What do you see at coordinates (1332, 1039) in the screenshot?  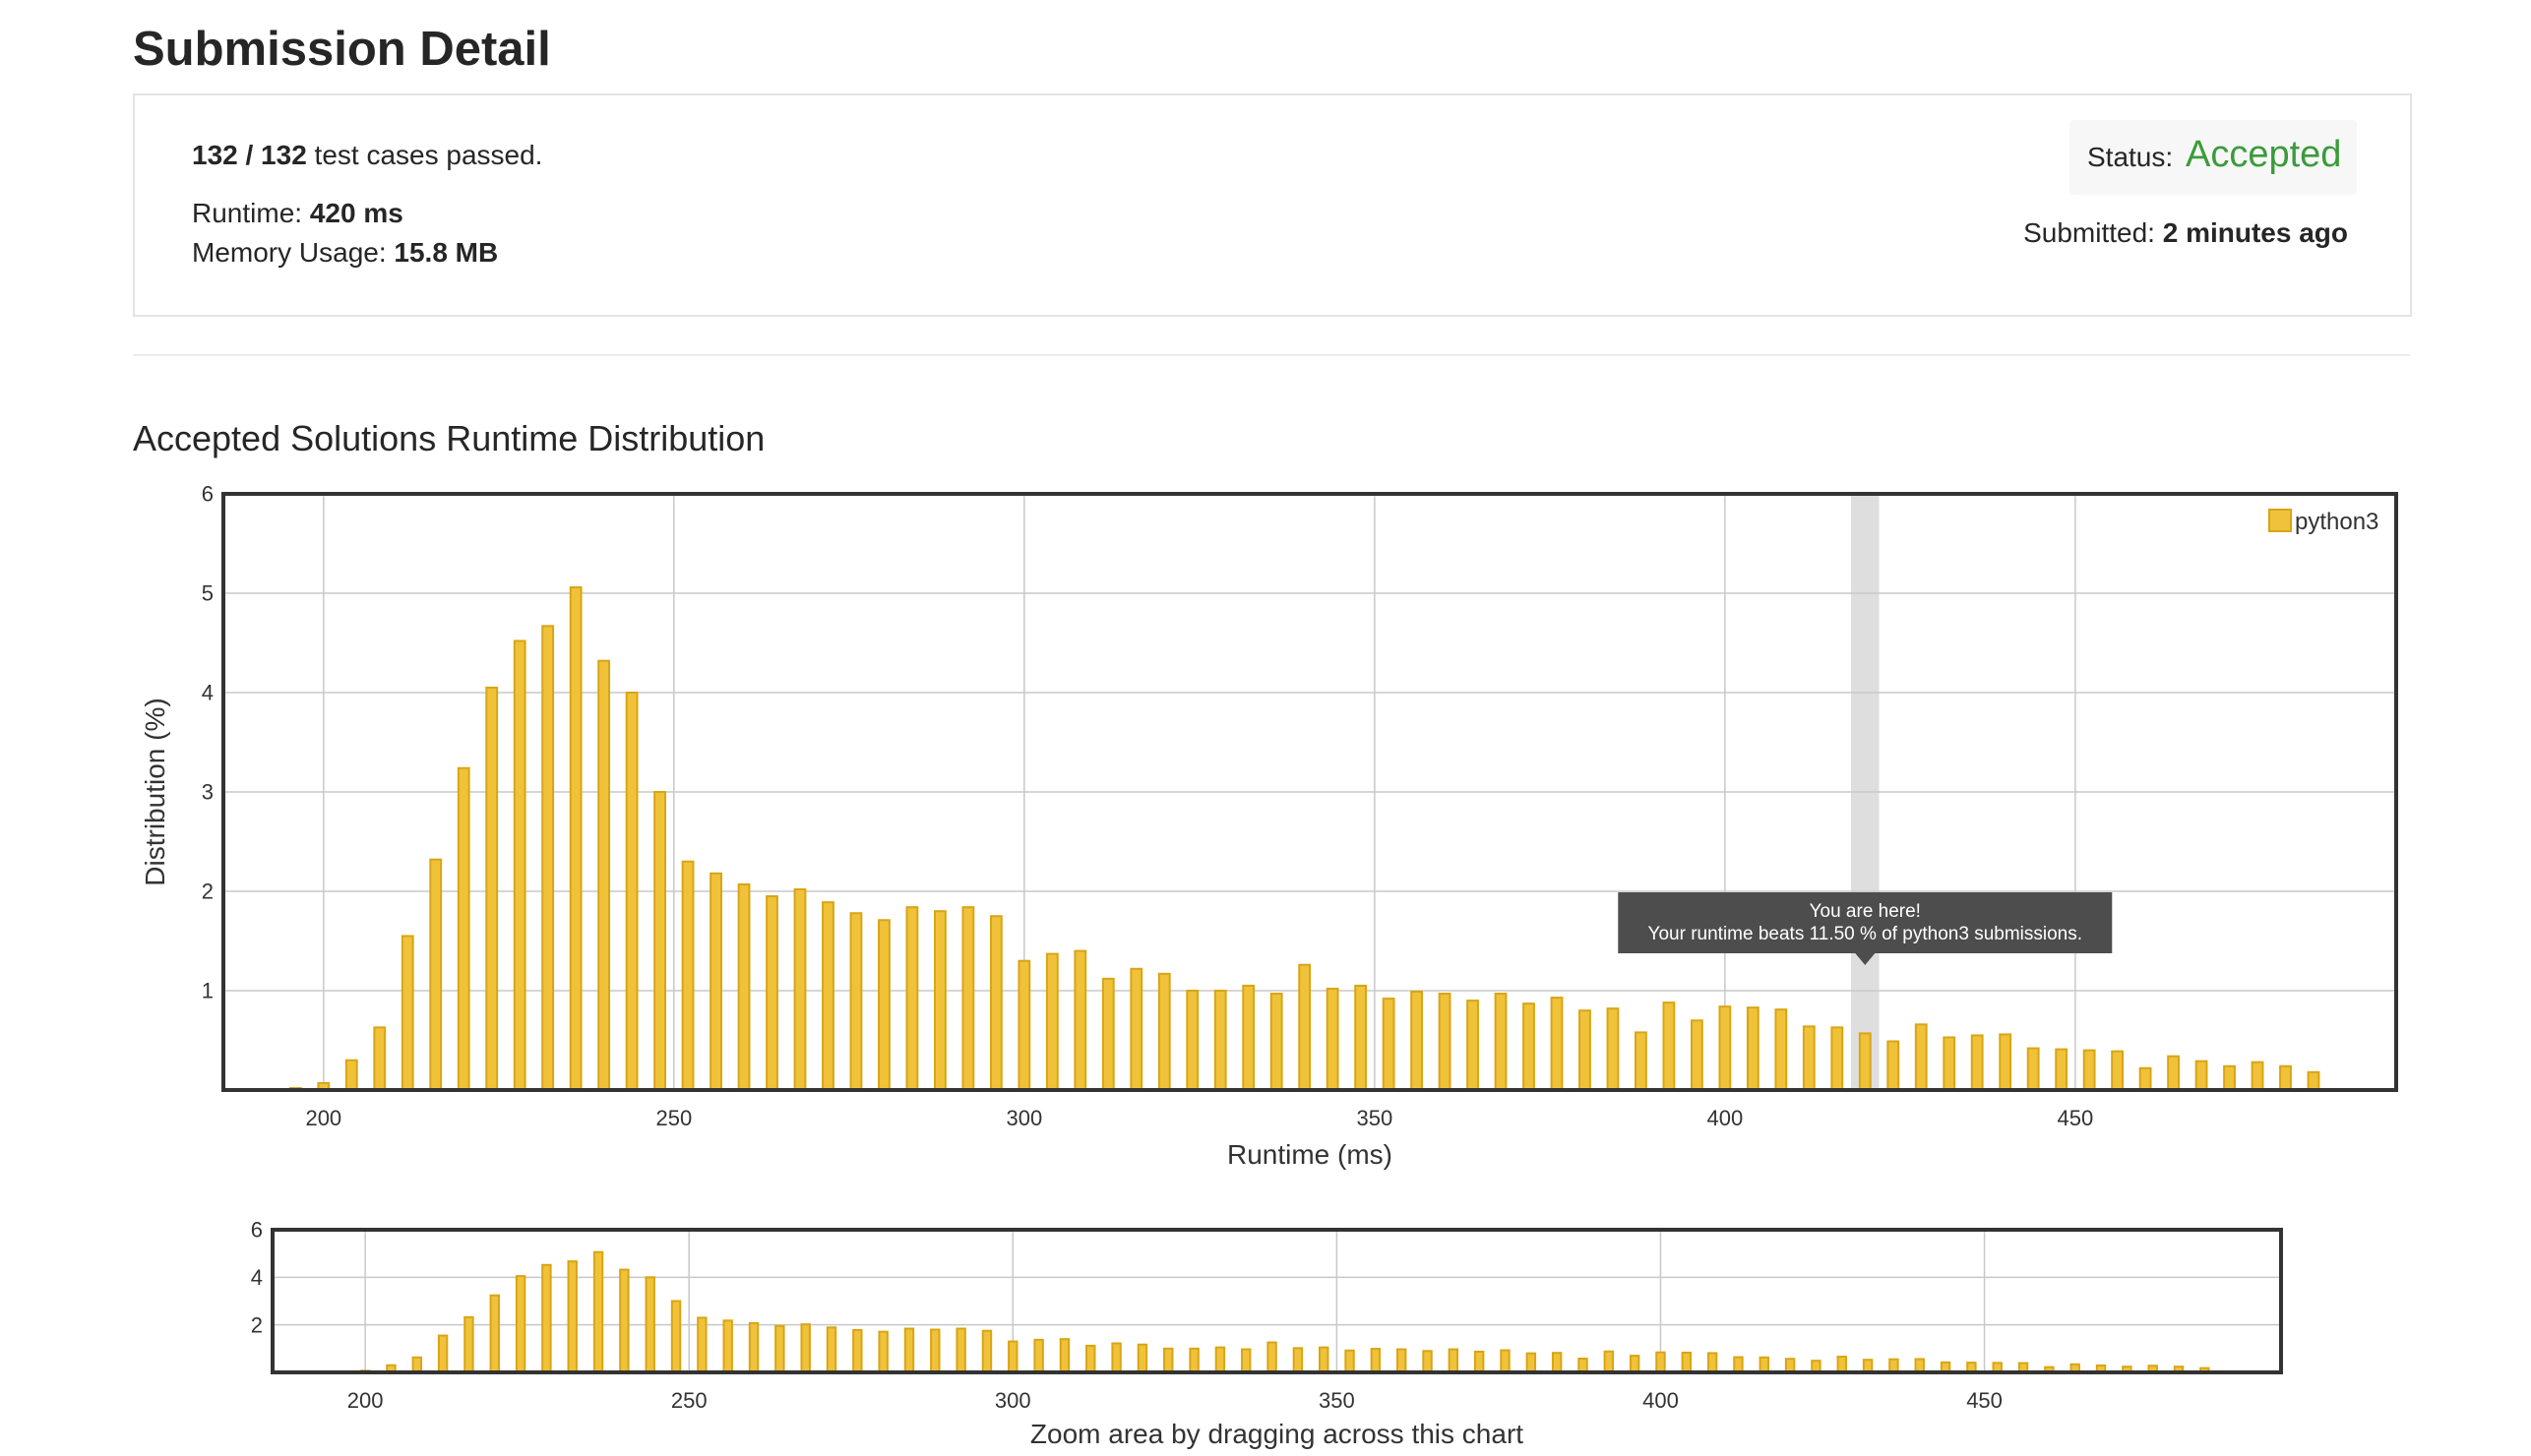 I see `bar-344ms` at bounding box center [1332, 1039].